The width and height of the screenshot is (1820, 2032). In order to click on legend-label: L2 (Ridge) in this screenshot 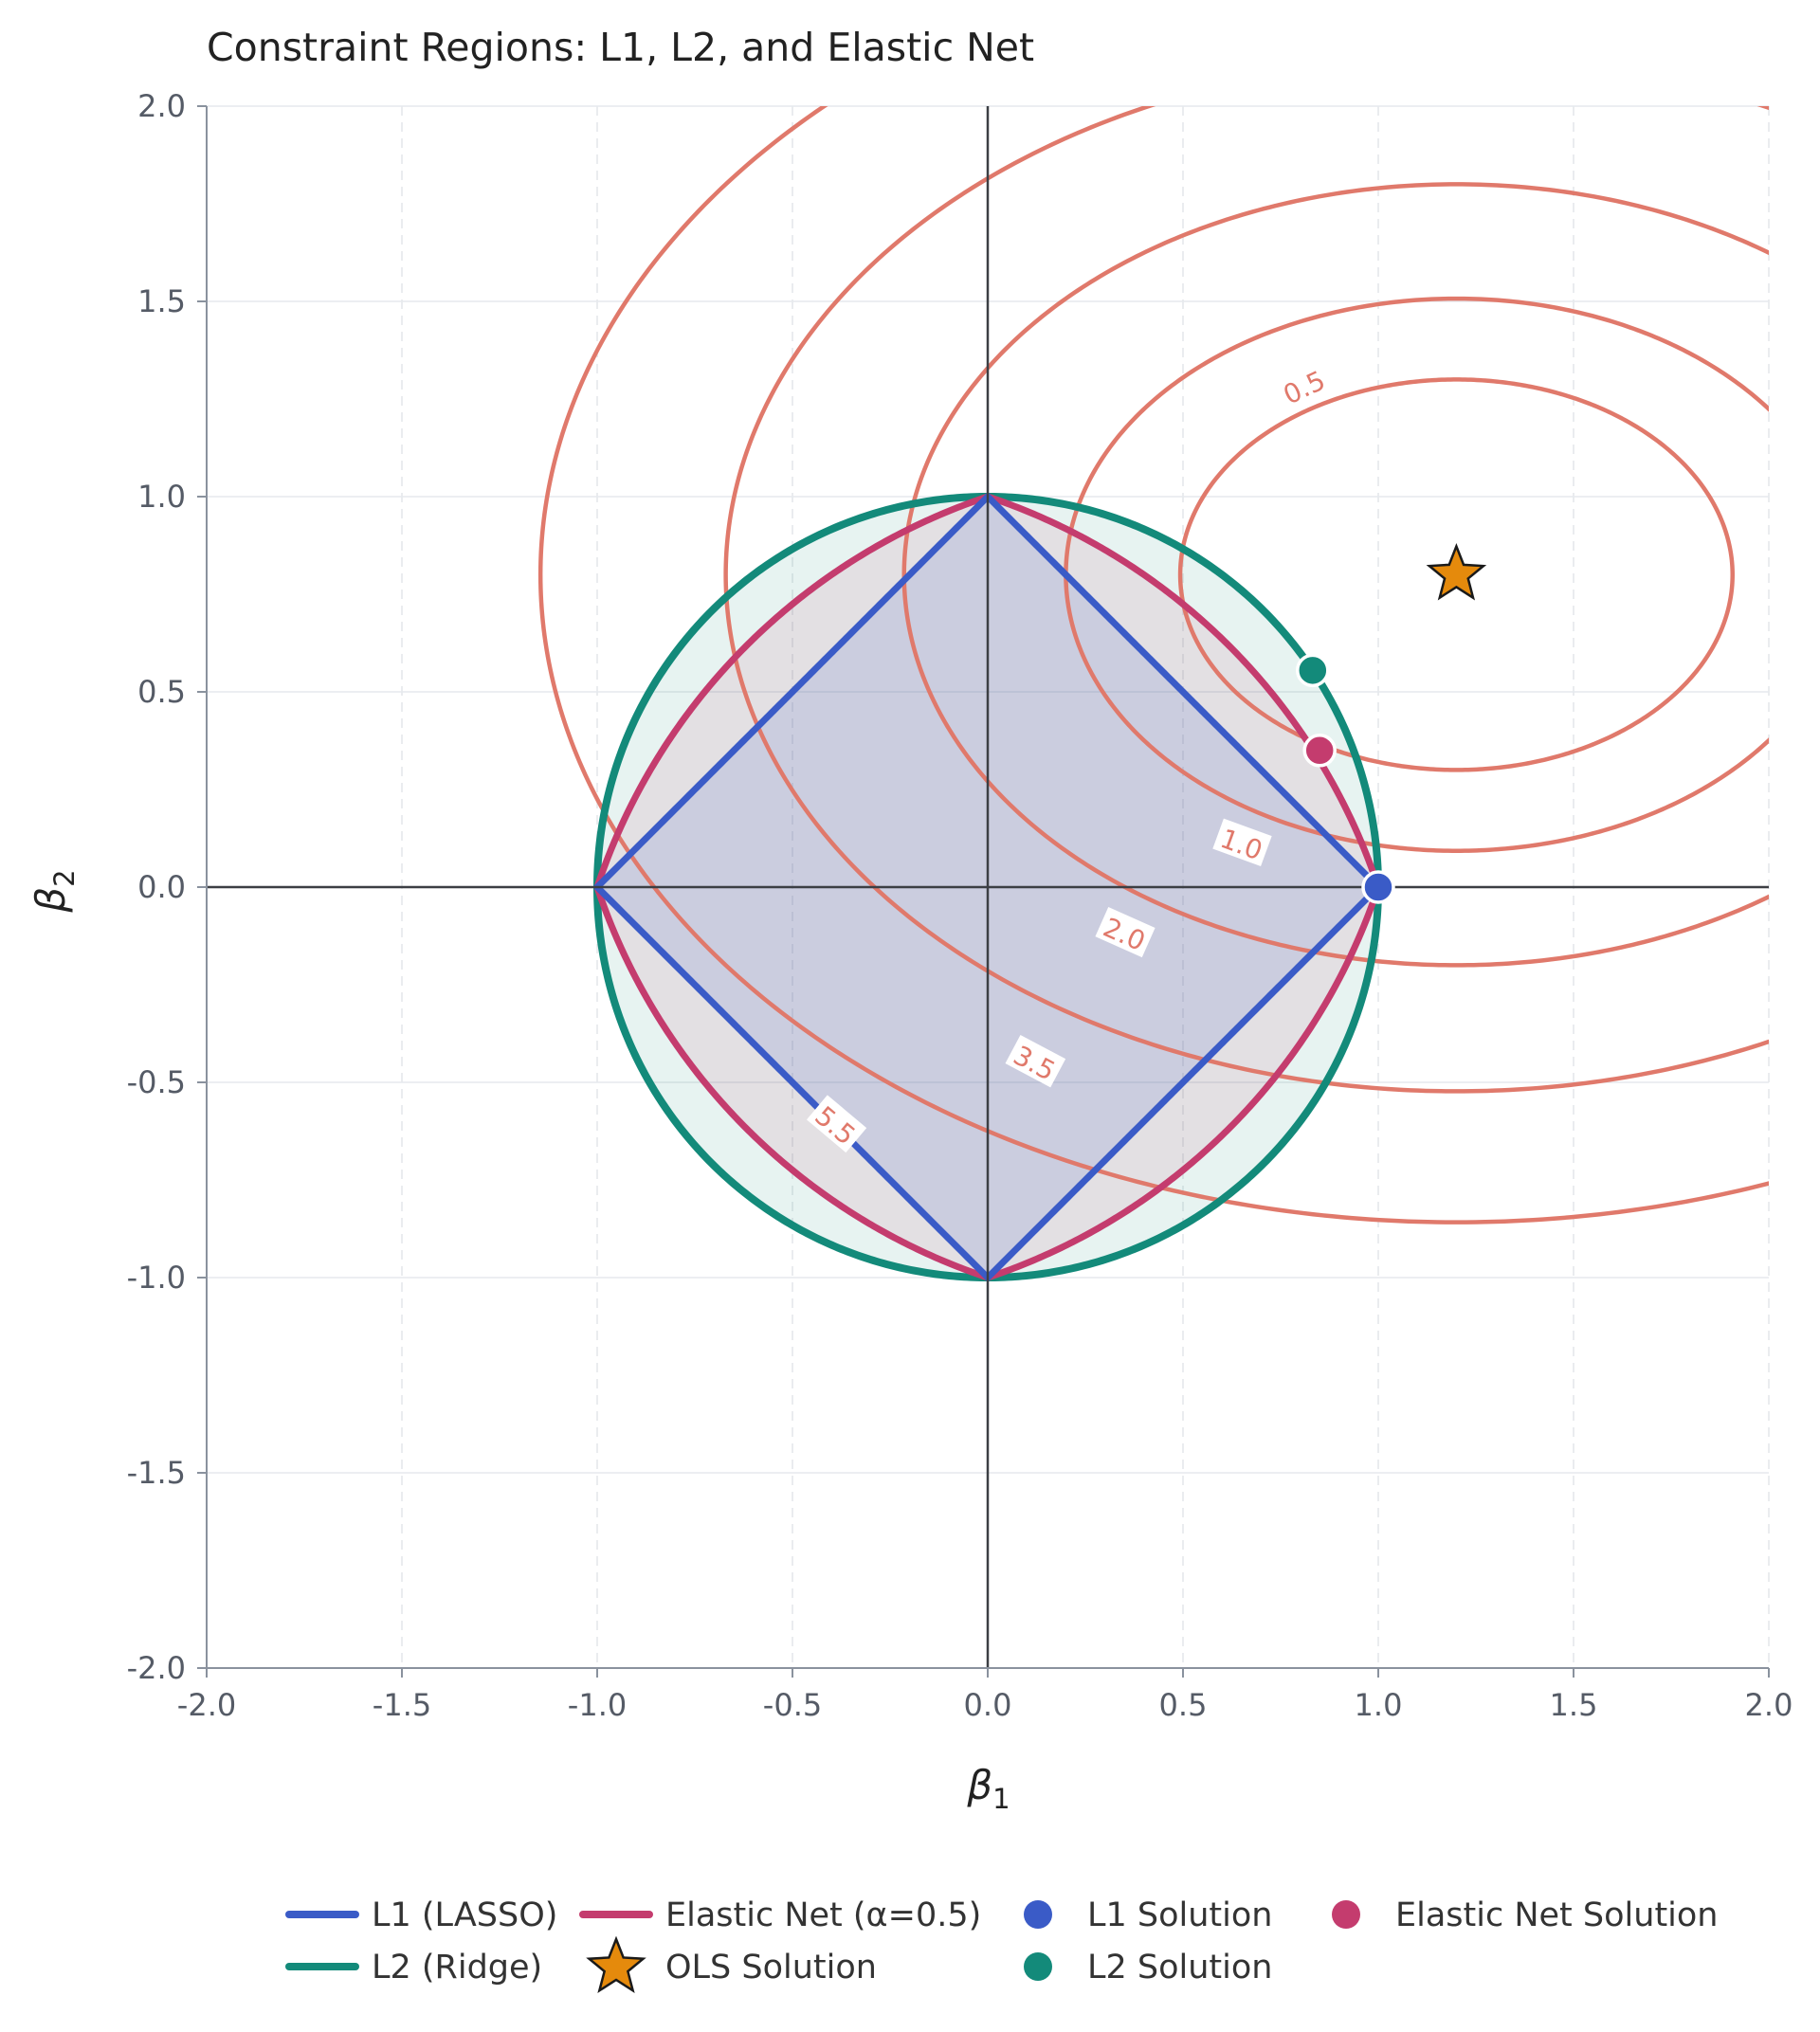, I will do `click(457, 1968)`.